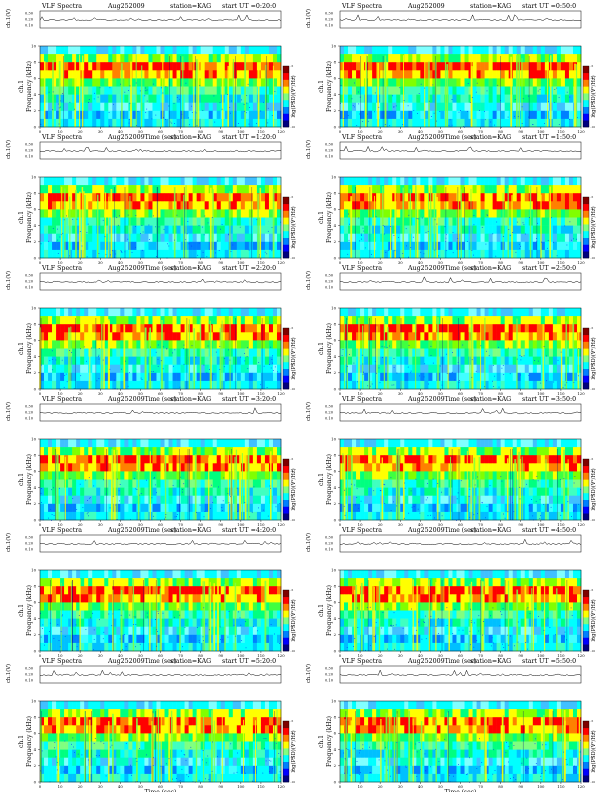 This screenshot has width=612, height=792. I want to click on y-tick-label: 2, so click(335, 110).